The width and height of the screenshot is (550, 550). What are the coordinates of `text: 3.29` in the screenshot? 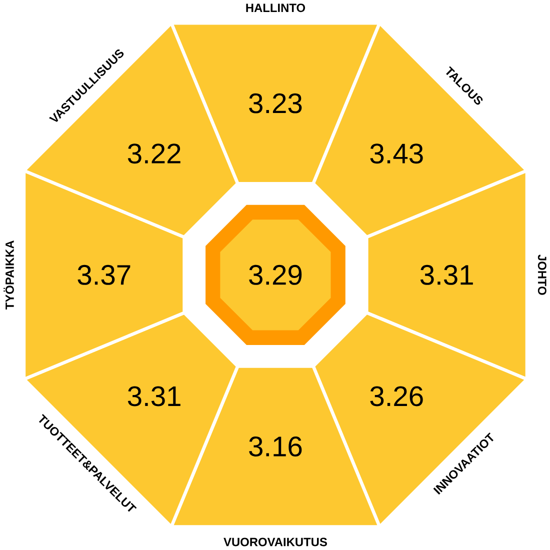 It's located at (275, 275).